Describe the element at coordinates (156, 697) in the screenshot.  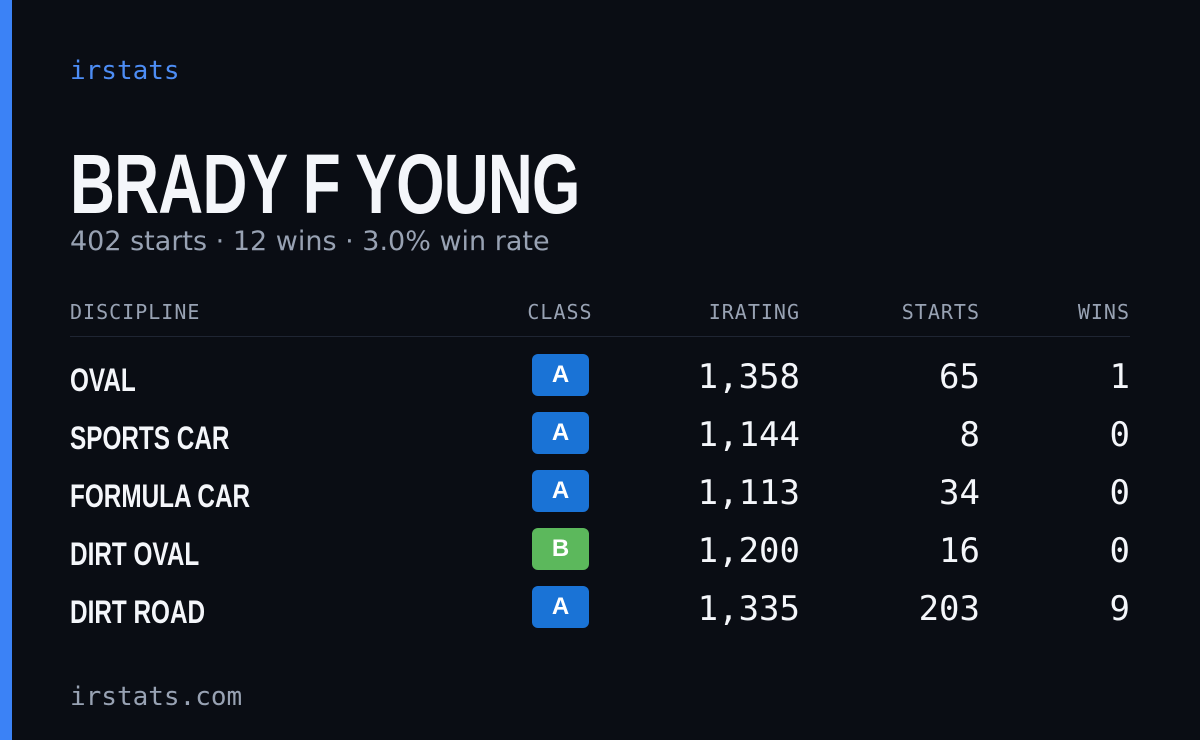
I see `footer: irstats.com` at that location.